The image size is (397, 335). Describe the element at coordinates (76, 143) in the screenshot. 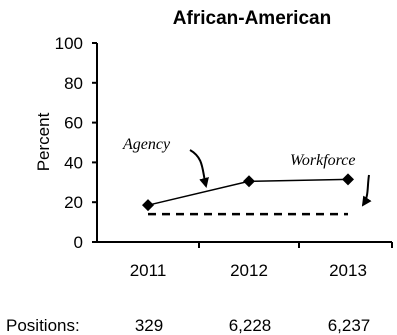

I see `y-tick-labels: 0 20 40 60 80 100` at that location.